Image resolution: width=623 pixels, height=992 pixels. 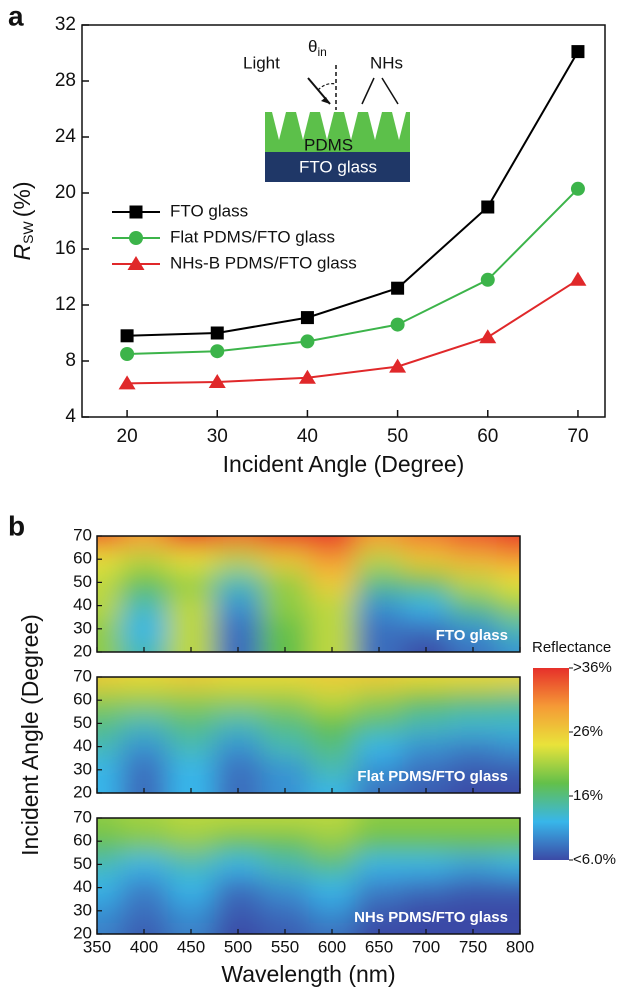 I want to click on legend-label: FTO glass, so click(x=209, y=210).